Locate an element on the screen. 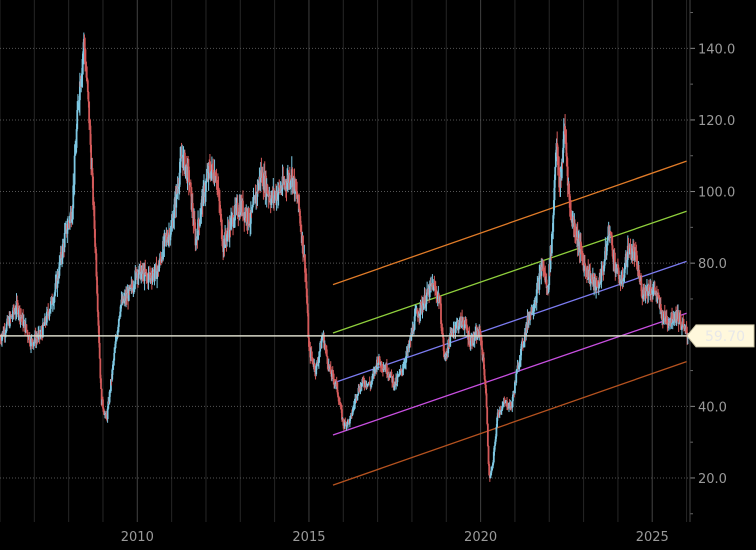 This screenshot has width=756, height=550. y-tick-label: 140.0 is located at coordinates (716, 49).